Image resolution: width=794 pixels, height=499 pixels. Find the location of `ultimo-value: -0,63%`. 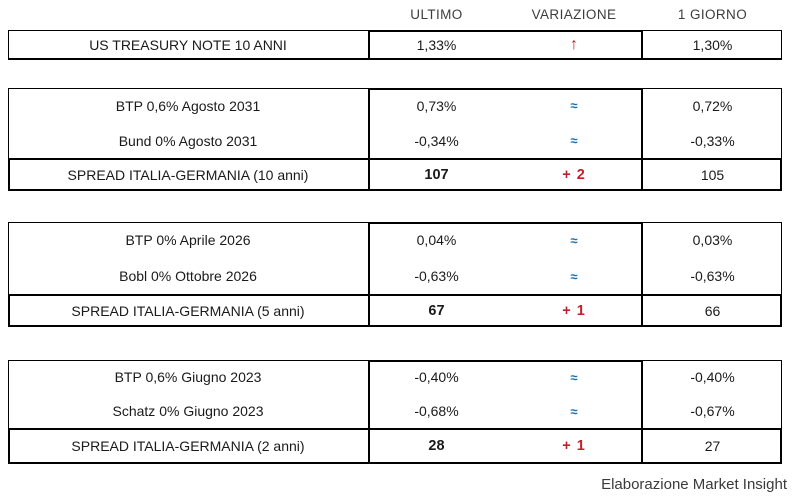

ultimo-value: -0,63% is located at coordinates (436, 276).